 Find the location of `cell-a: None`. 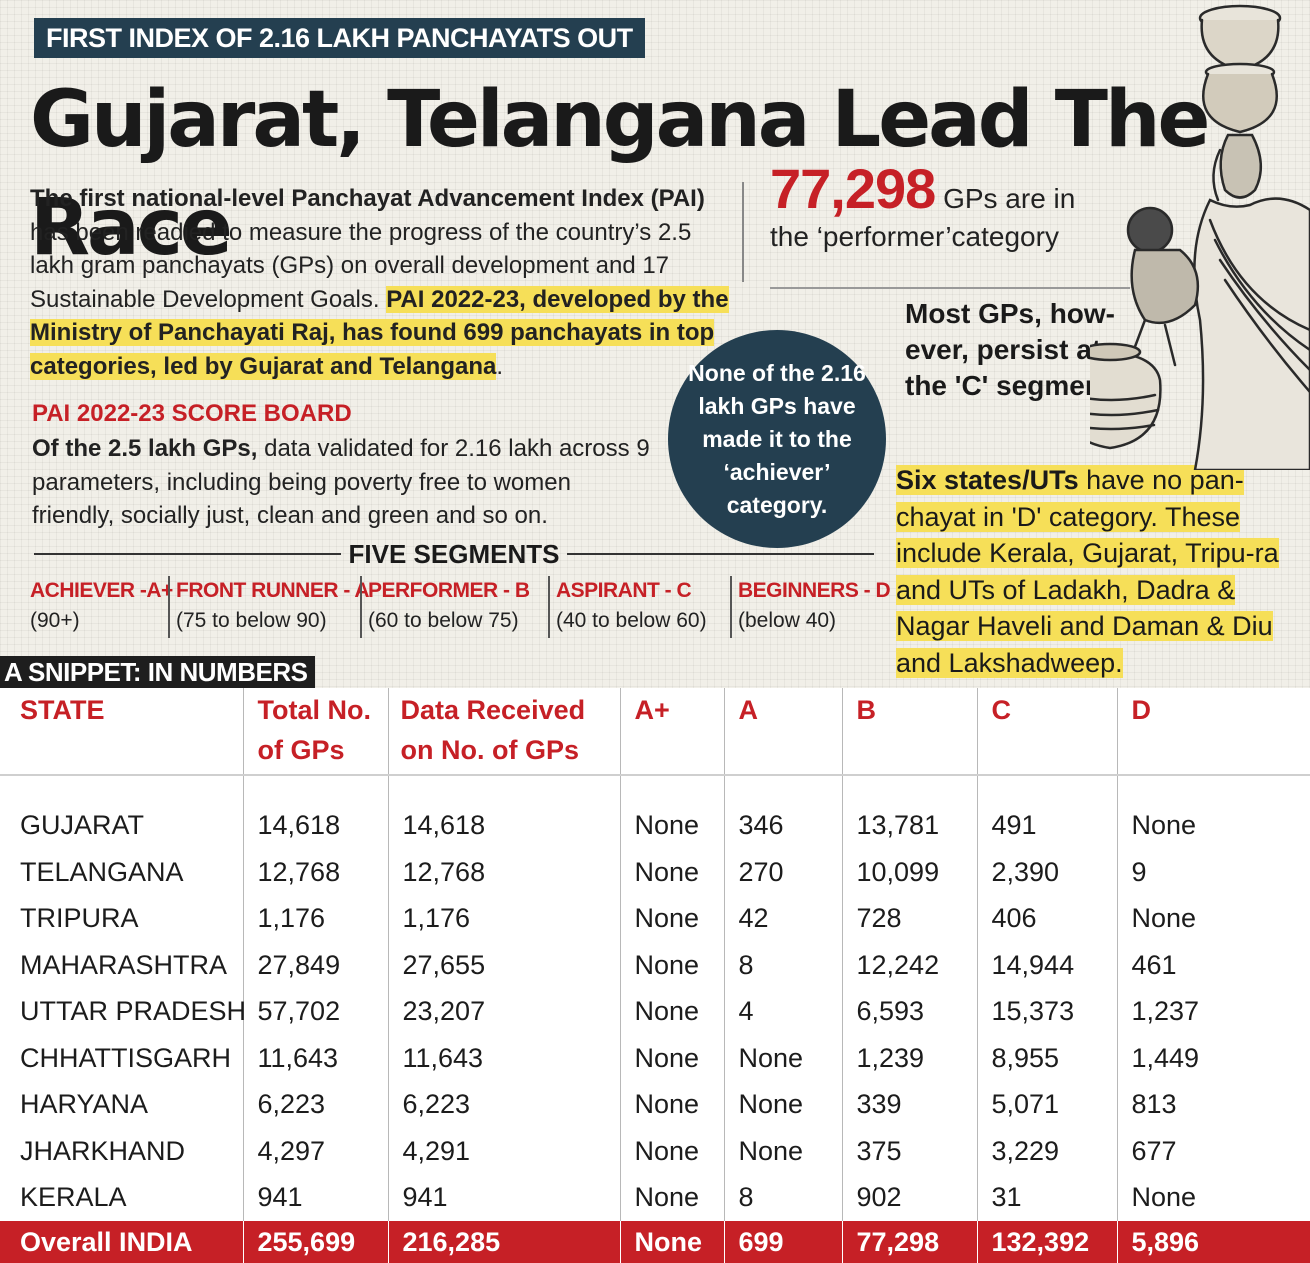

cell-a: None is located at coordinates (782, 1057).